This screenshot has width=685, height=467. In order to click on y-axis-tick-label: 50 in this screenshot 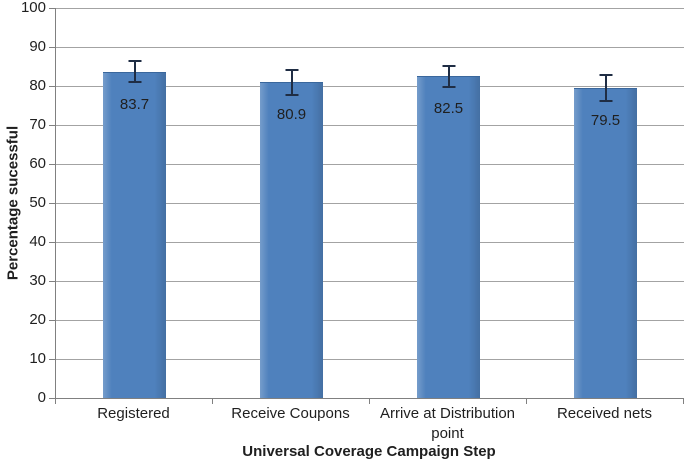, I will do `click(37, 202)`.